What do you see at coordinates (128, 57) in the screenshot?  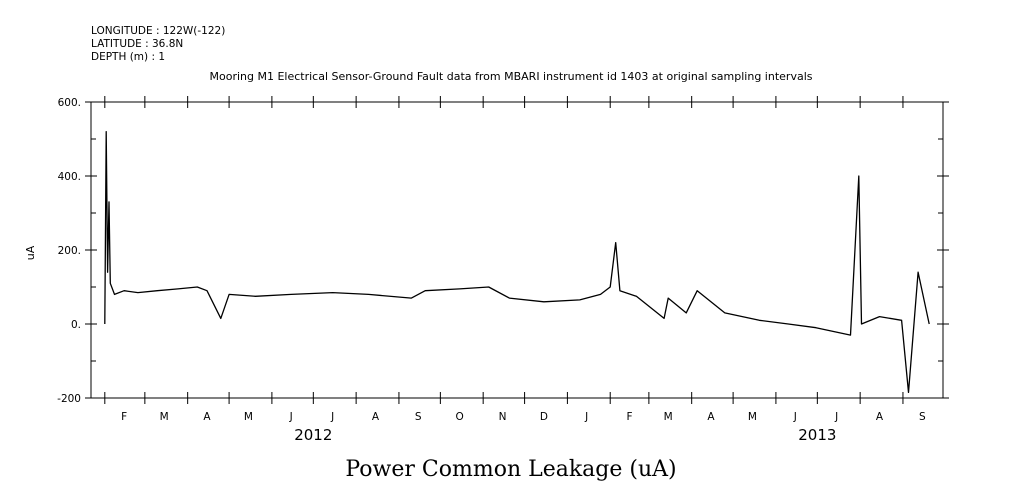 I see `depth-label: DEPTH (m) : 1` at bounding box center [128, 57].